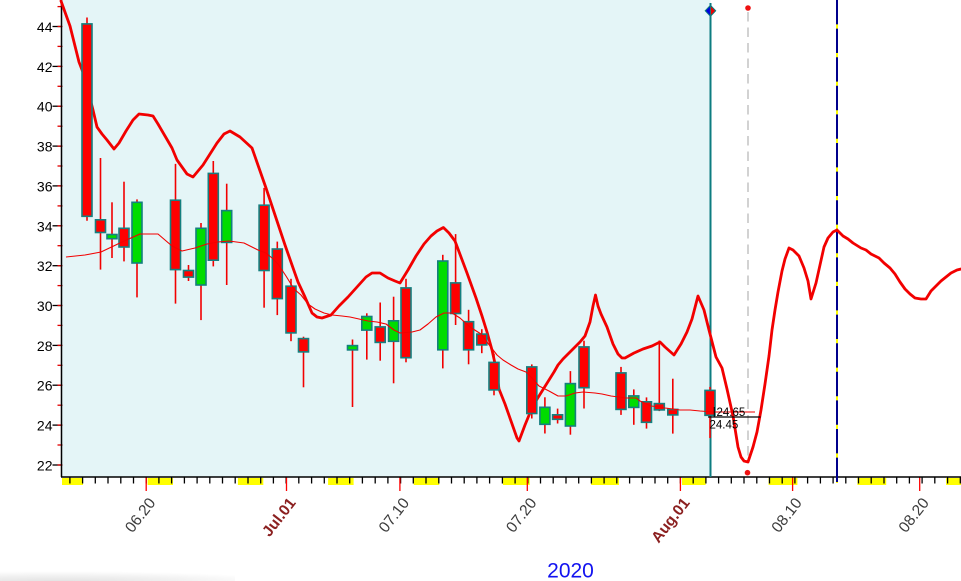 The image size is (961, 581). I want to click on svg-text: 38, so click(45, 147).